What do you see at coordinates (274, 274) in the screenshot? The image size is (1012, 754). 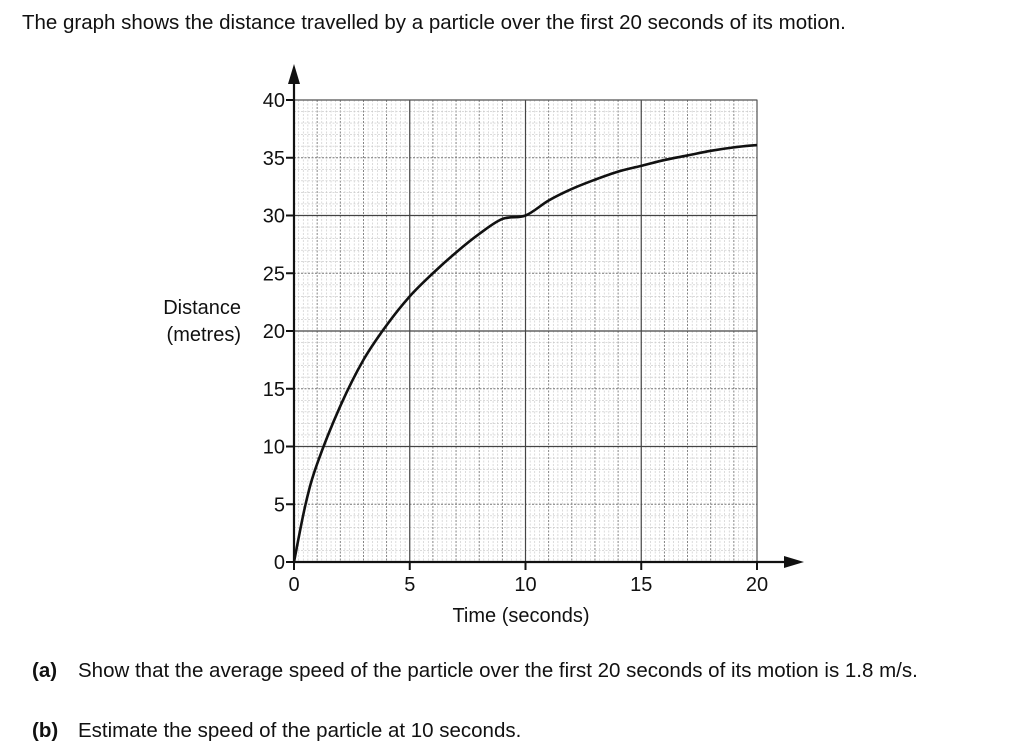 I see `y-tick-label: 25` at bounding box center [274, 274].